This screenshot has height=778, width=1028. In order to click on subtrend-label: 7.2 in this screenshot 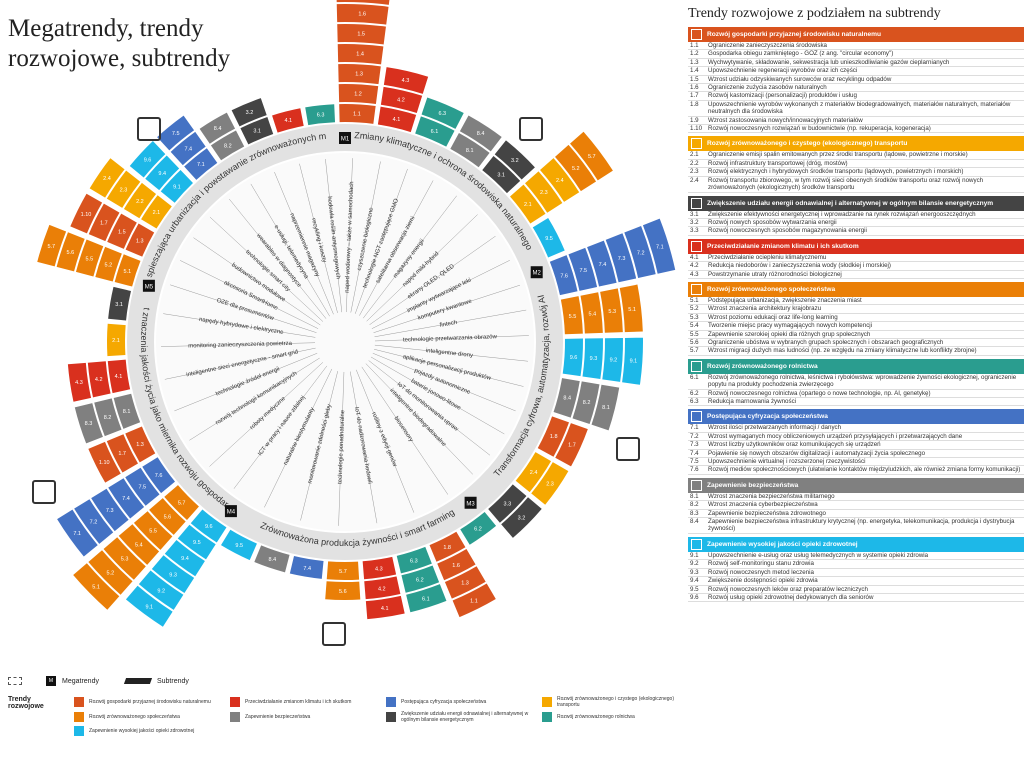, I will do `click(94, 522)`.